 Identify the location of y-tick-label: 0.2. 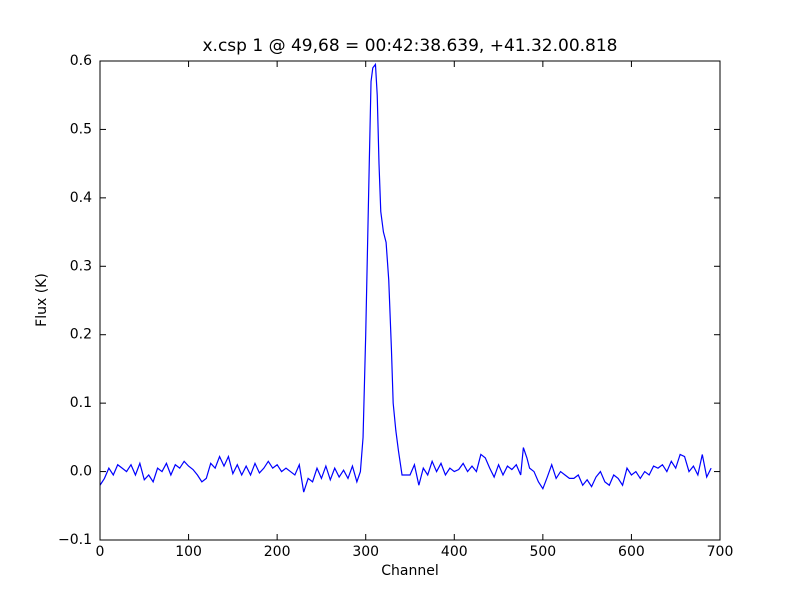
(81, 335).